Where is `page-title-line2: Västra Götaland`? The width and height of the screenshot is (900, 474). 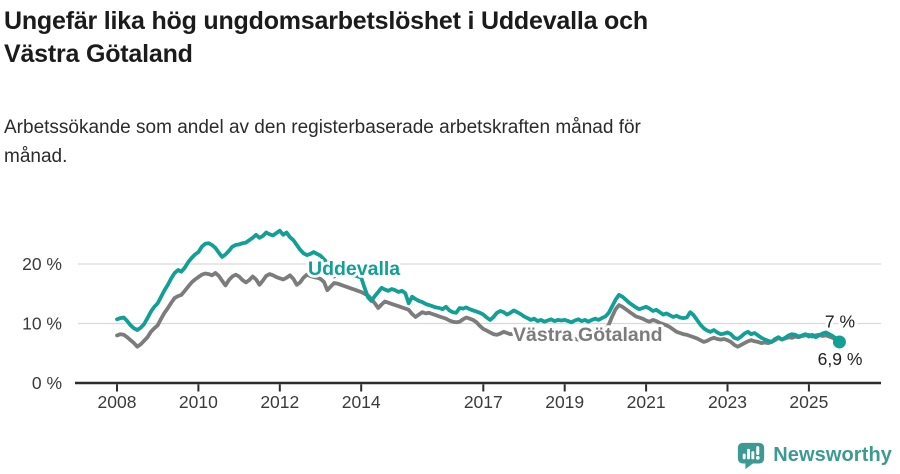
page-title-line2: Västra Götaland is located at coordinates (98, 54).